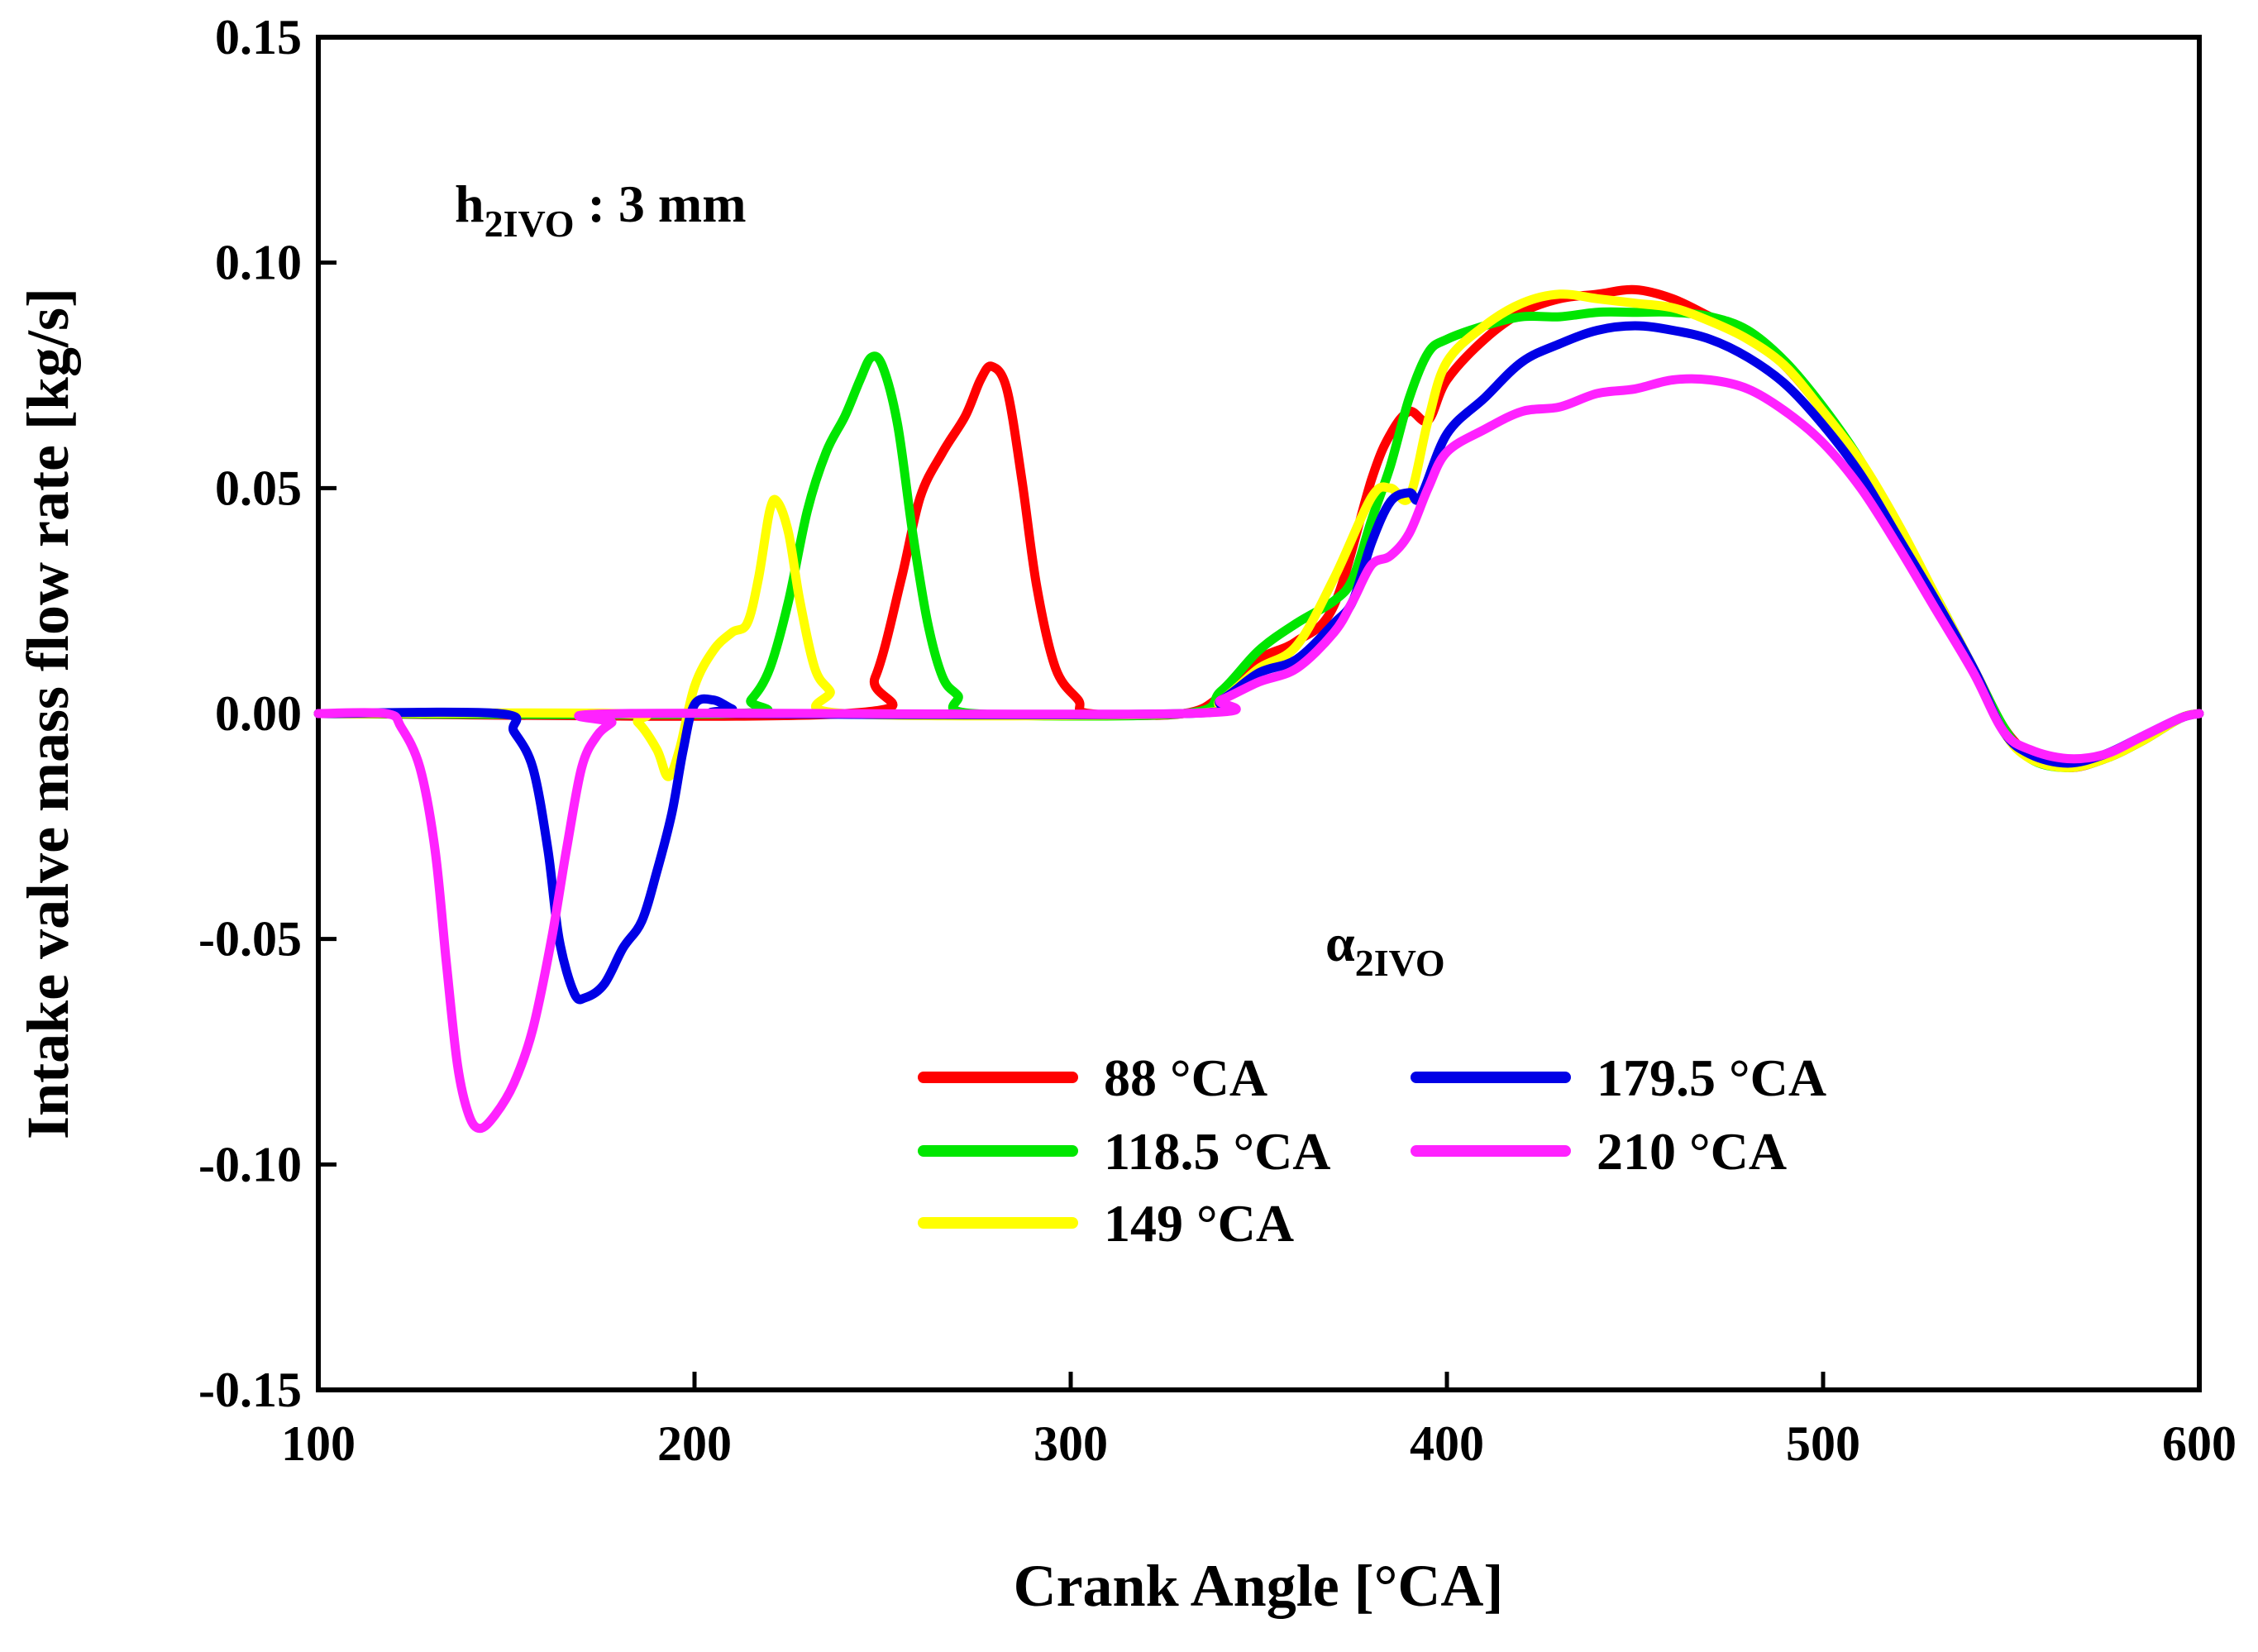 This screenshot has width=2258, height=1652. What do you see at coordinates (1217, 1151) in the screenshot?
I see `legend-label-2: 118.5 °CA` at bounding box center [1217, 1151].